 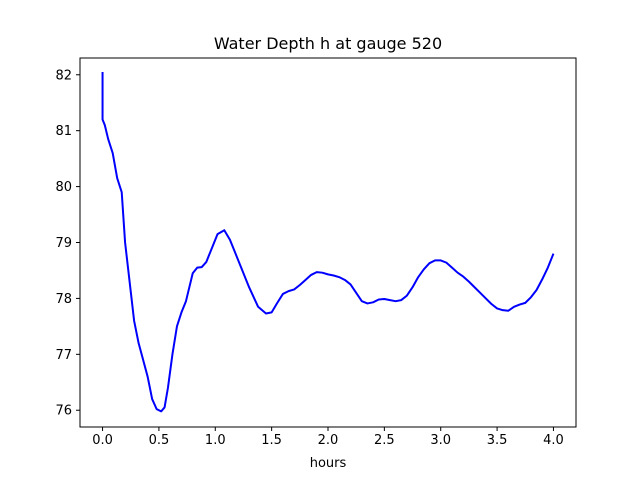 I want to click on y-tick-label: 76, so click(x=63, y=411).